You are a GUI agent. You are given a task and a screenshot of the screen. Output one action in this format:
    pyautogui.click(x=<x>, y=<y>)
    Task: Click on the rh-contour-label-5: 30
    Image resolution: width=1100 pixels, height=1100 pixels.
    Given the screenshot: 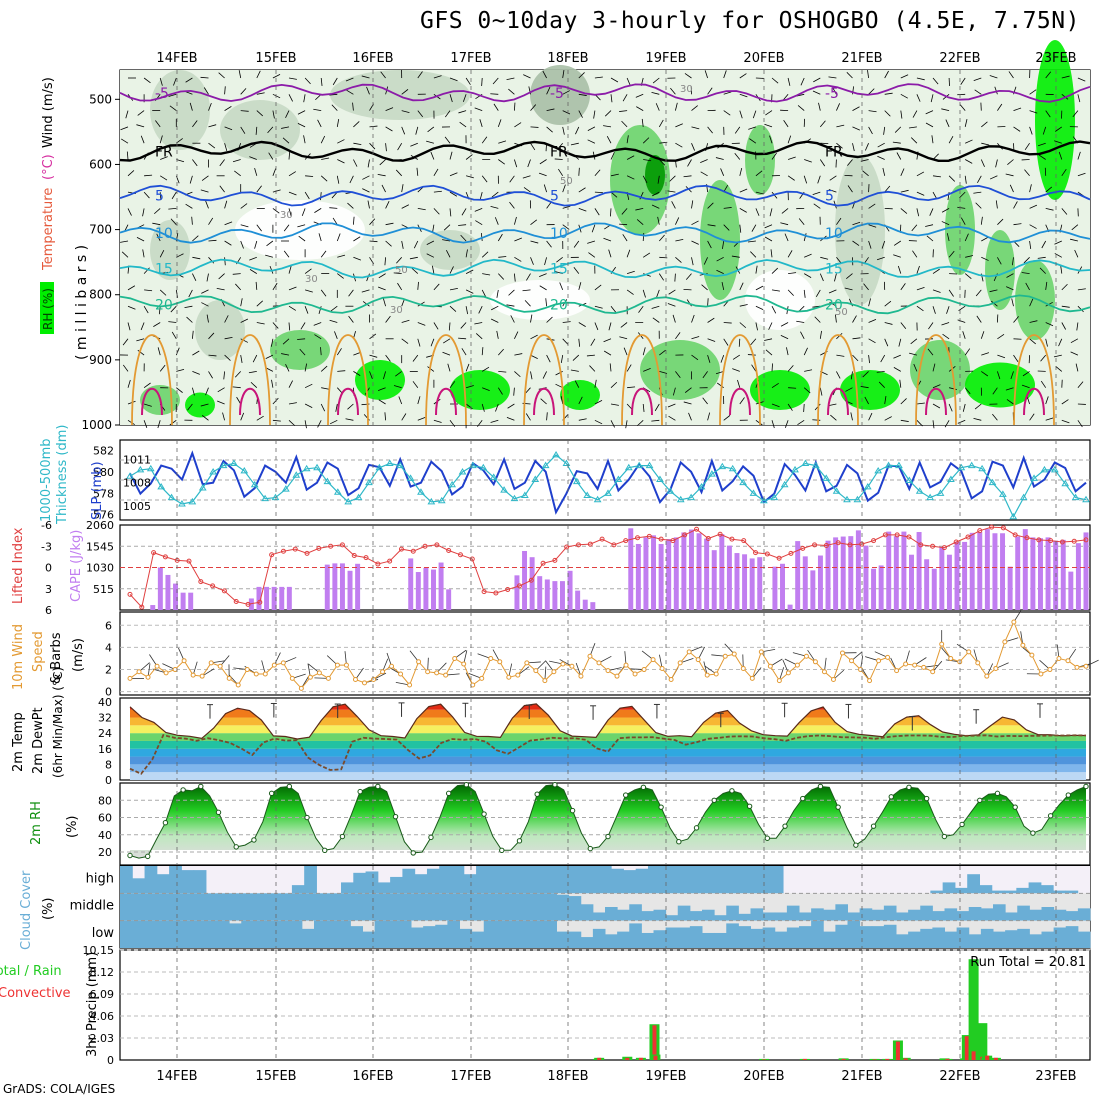 What is the action you would take?
    pyautogui.click(x=396, y=310)
    